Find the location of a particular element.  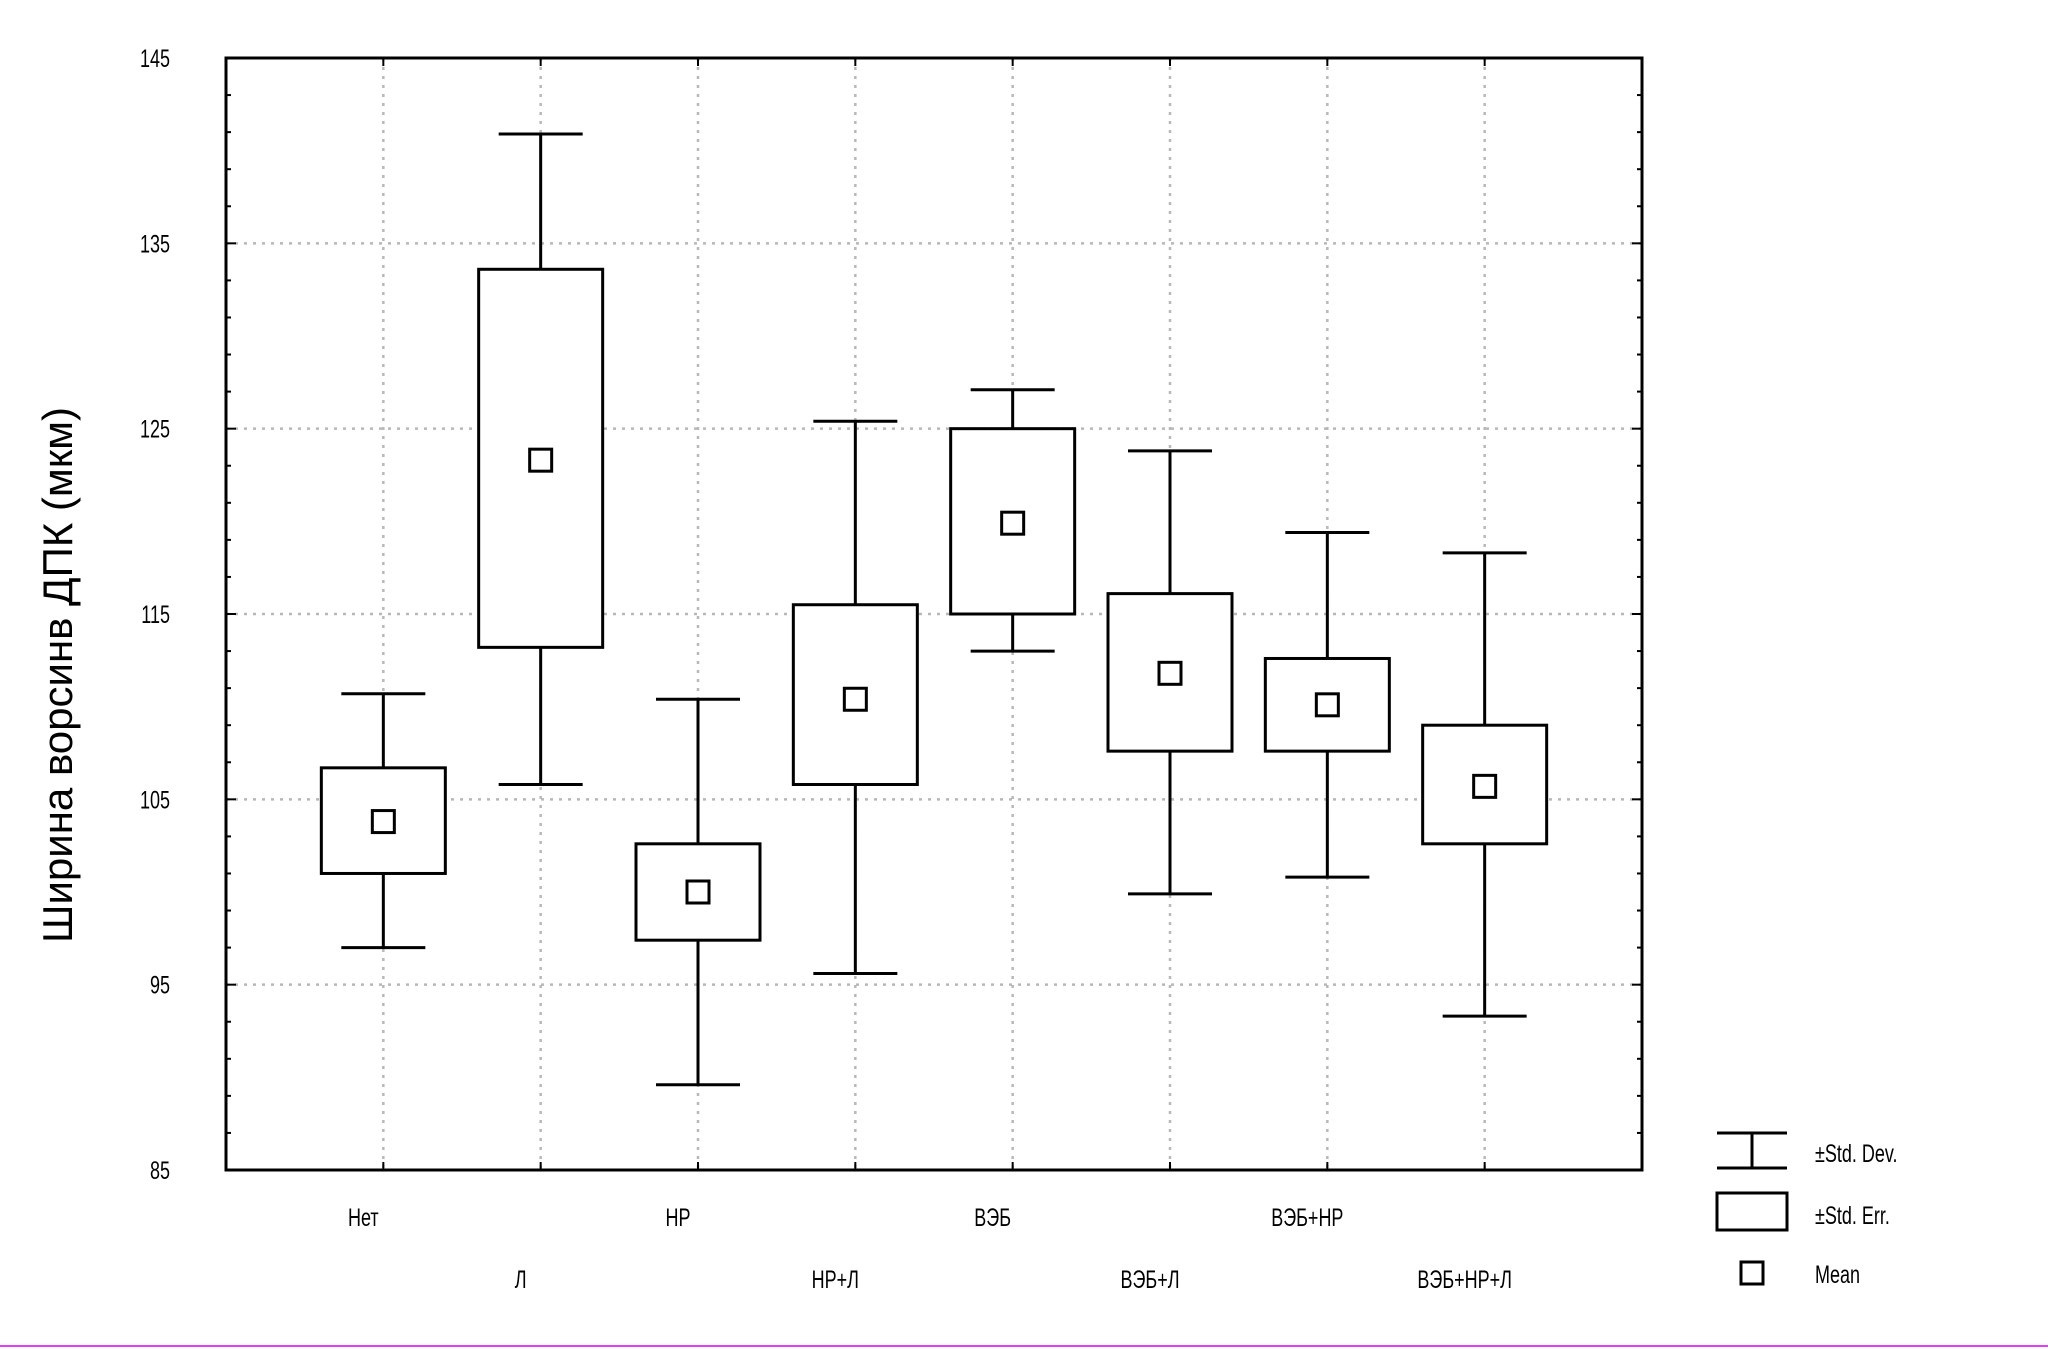

legend-mean-marker is located at coordinates (1752, 1273).